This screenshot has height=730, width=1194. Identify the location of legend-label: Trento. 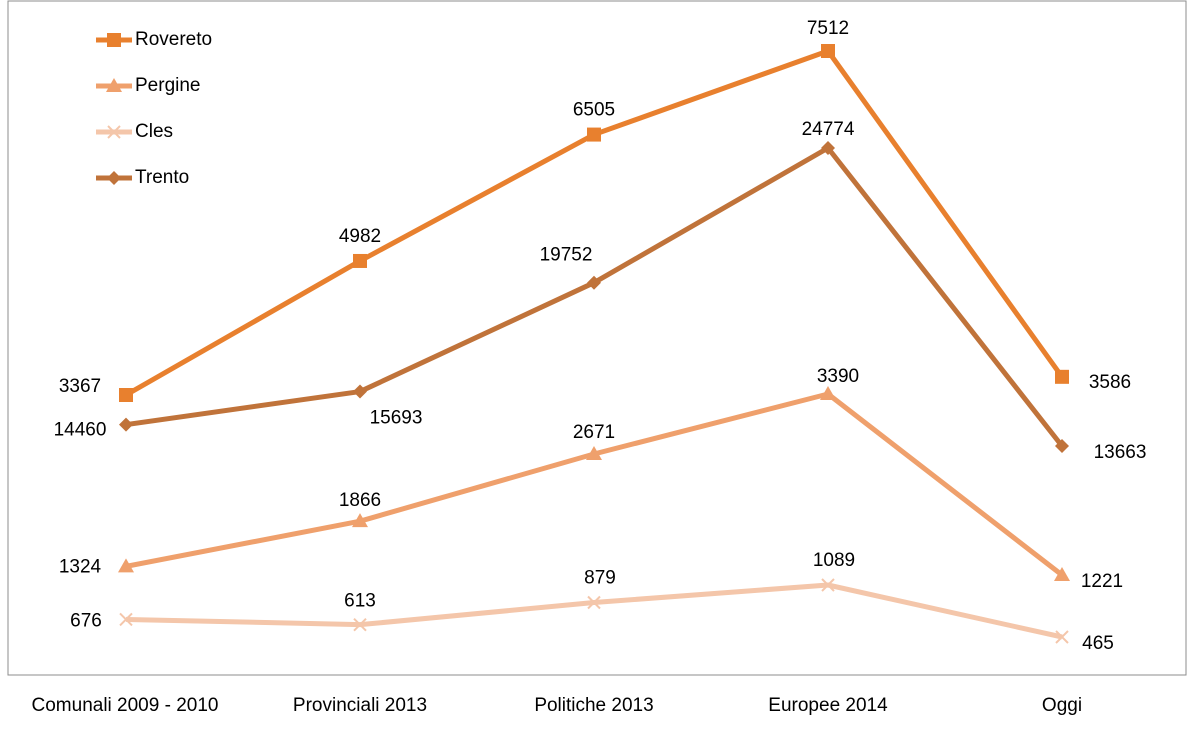
(162, 177).